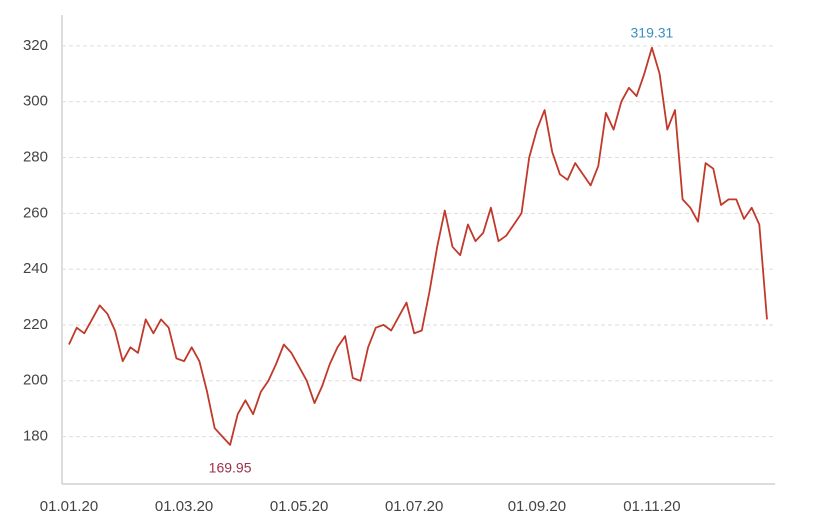 The image size is (830, 532). What do you see at coordinates (35, 268) in the screenshot?
I see `y-tick-label: 240` at bounding box center [35, 268].